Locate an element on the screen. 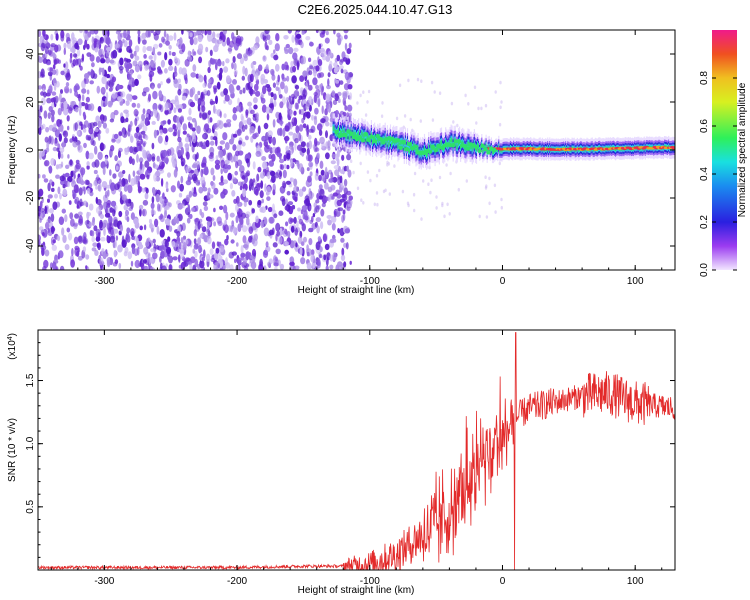 Image resolution: width=750 pixels, height=600 pixels. snr-y-label: SNR (10 * v/v) is located at coordinates (12, 450).